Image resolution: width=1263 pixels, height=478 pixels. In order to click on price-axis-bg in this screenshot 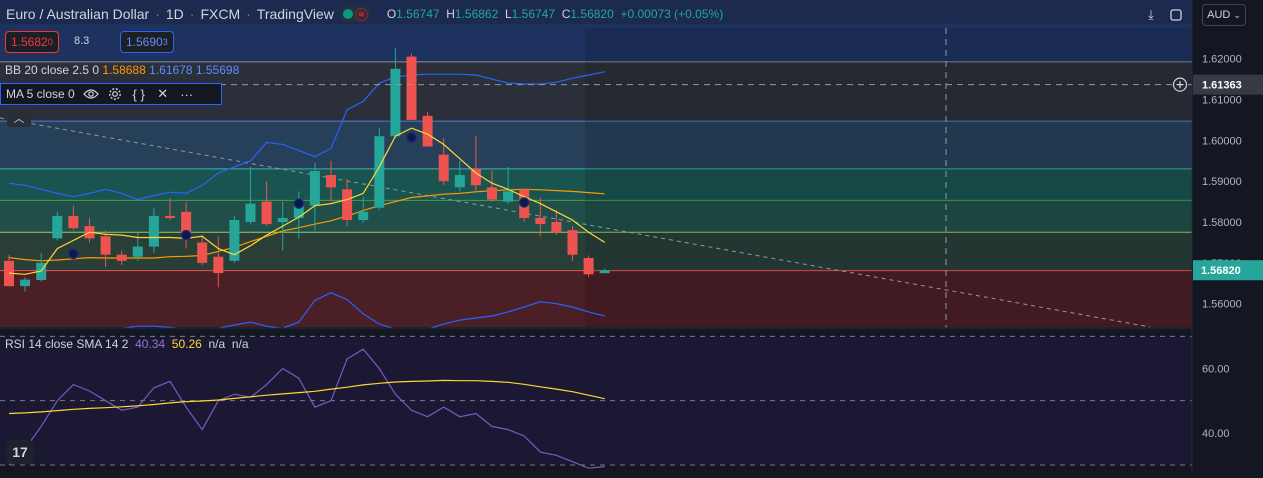, I will do `click(1227, 236)`.